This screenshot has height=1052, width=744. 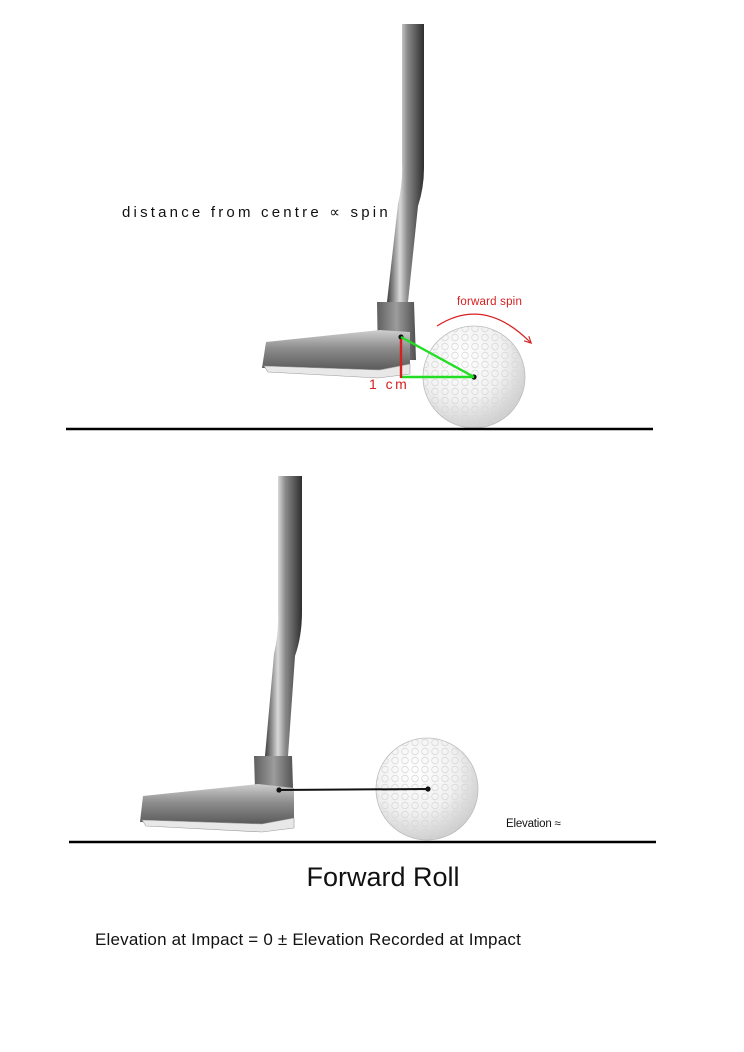 I want to click on page-title: Forward Roll, so click(x=383, y=877).